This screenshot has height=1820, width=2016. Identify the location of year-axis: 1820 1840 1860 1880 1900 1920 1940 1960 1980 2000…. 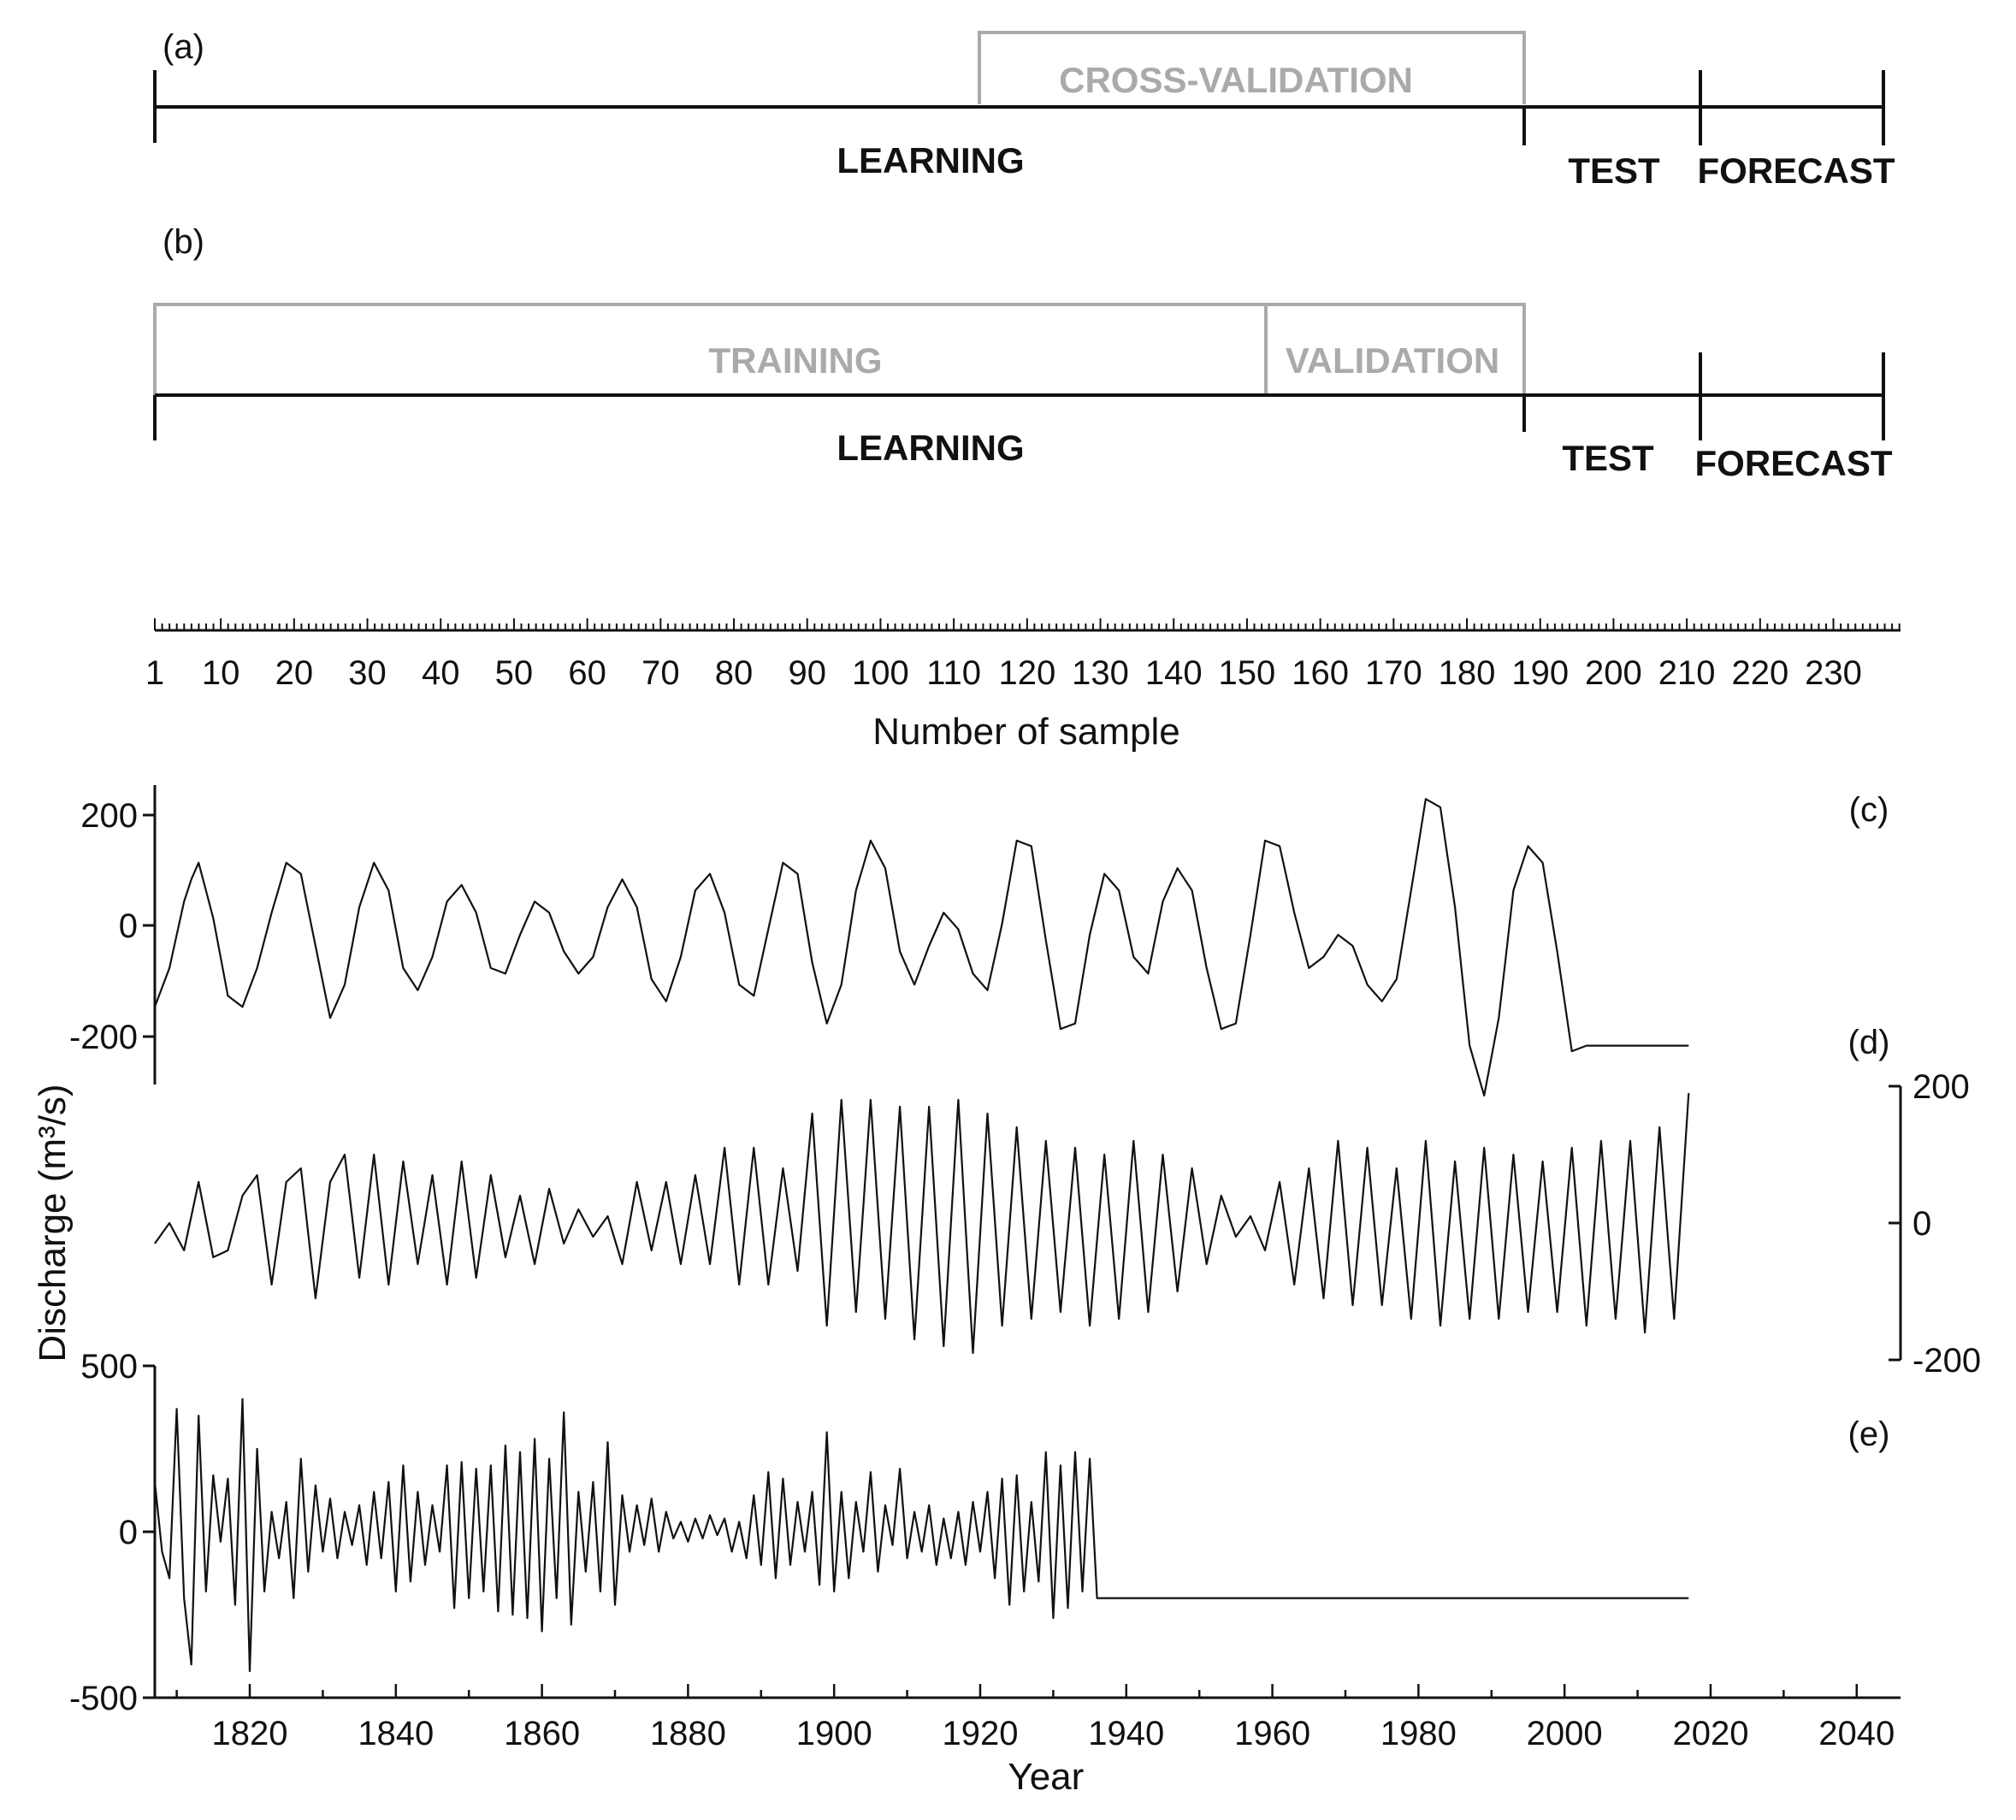
(1028, 1741).